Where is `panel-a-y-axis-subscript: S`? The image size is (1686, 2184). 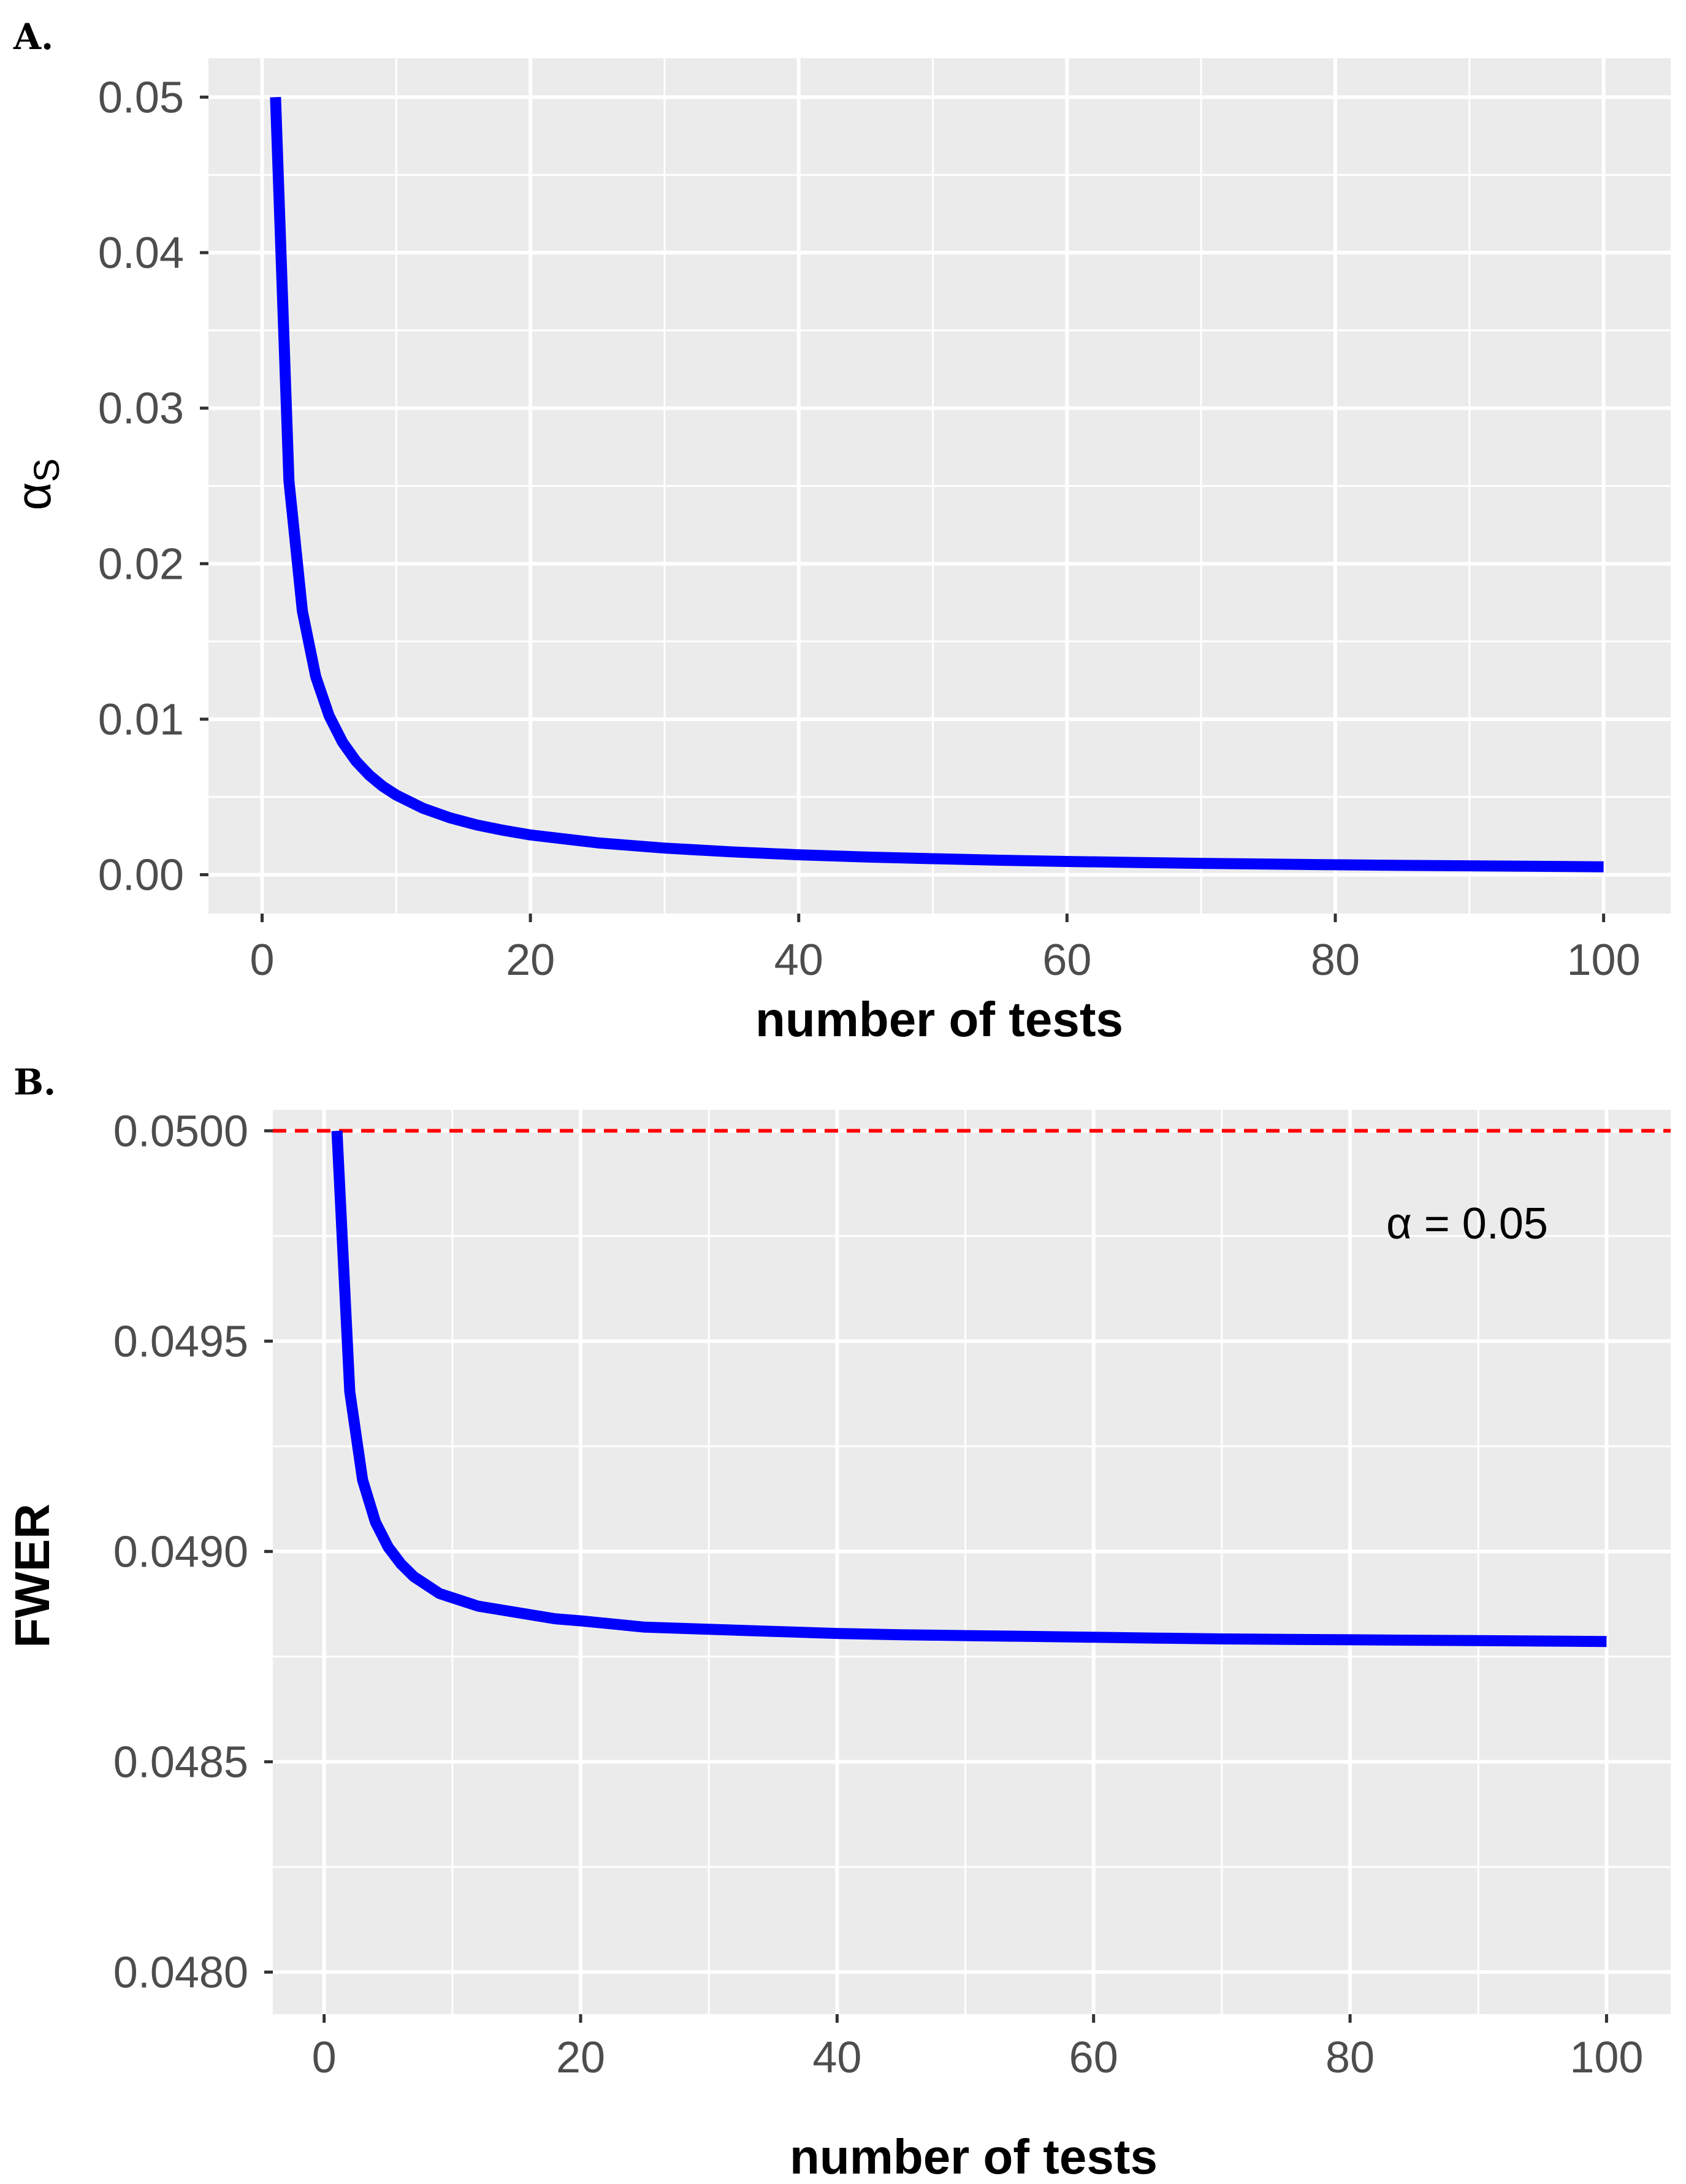
panel-a-y-axis-subscript: S is located at coordinates (47, 471).